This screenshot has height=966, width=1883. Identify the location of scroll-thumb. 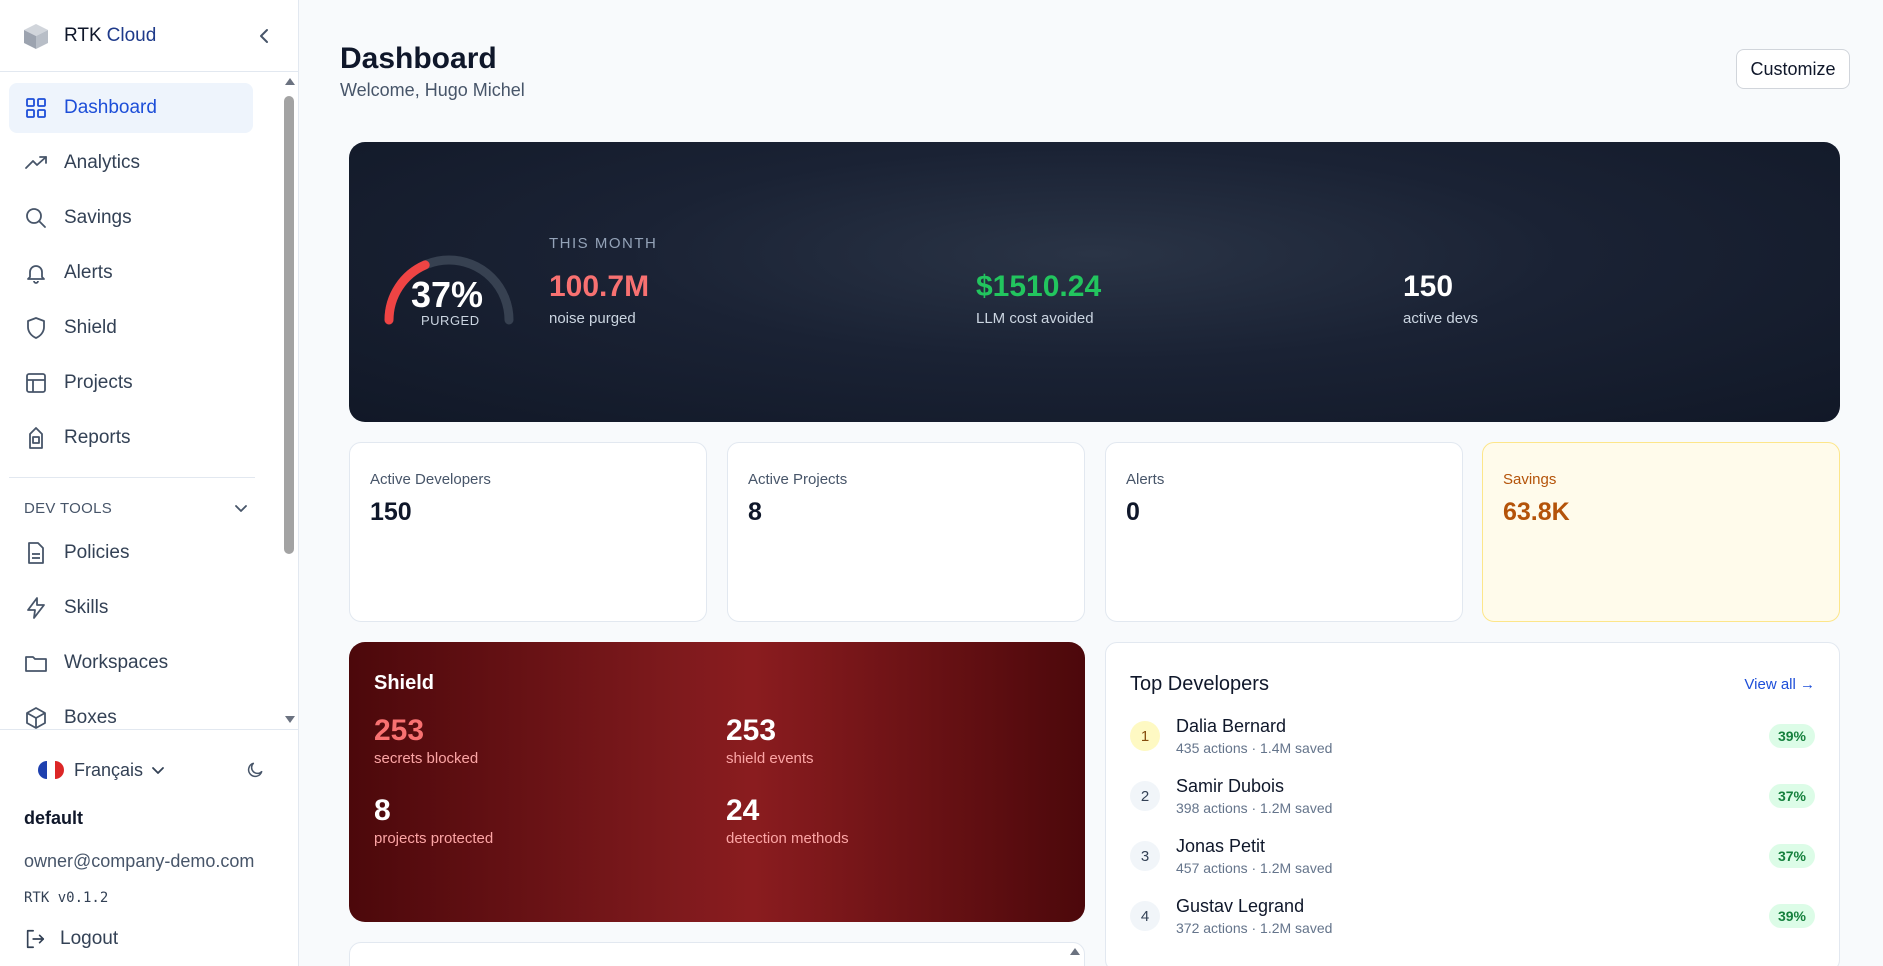
(289, 325).